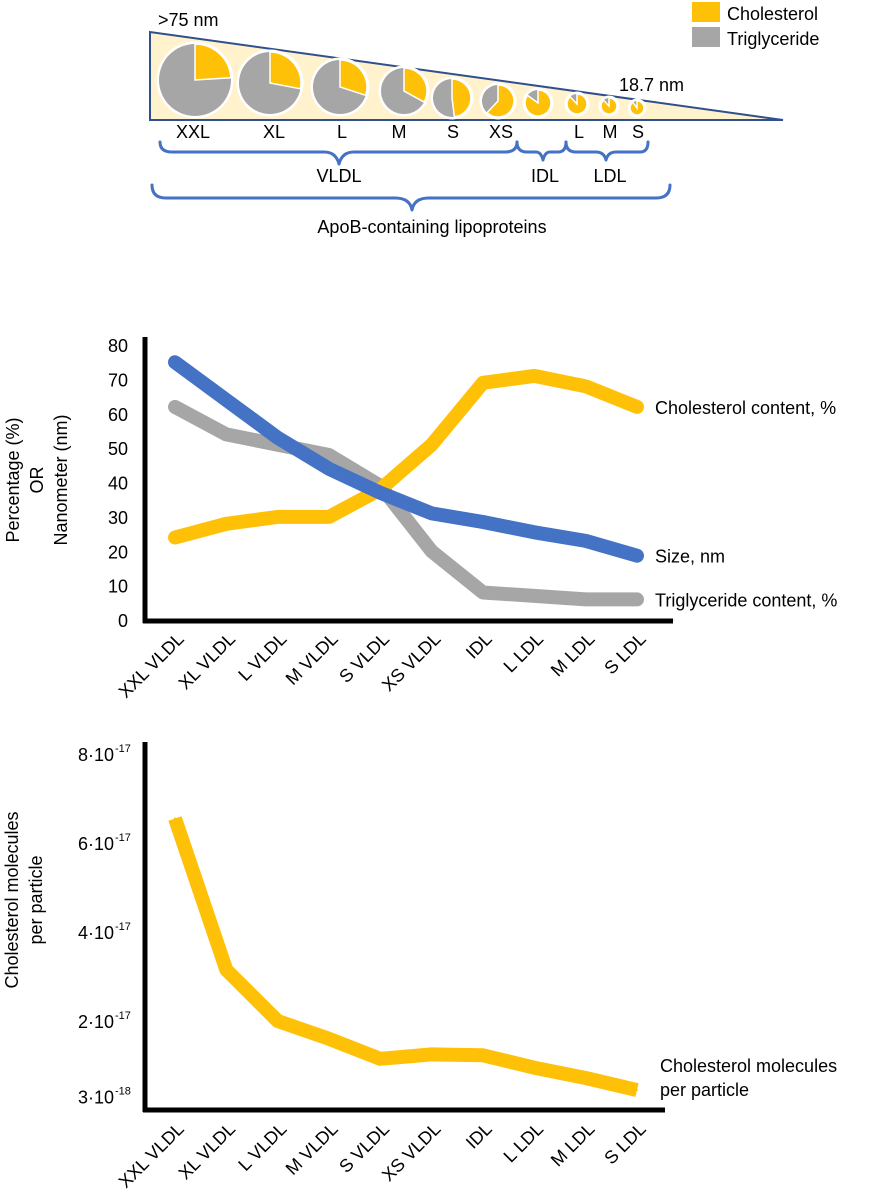  Describe the element at coordinates (704, 1090) in the screenshot. I see `chart2-series-label-line2: per particle` at that location.